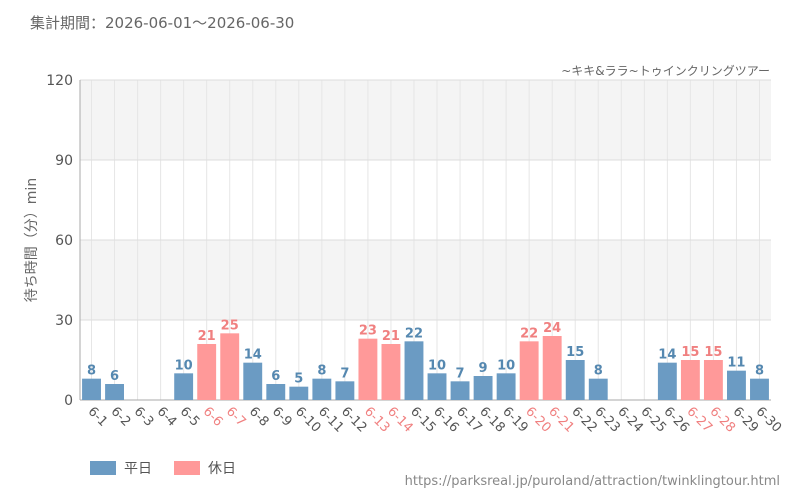 Image resolution: width=800 pixels, height=500 pixels. What do you see at coordinates (162, 23) in the screenshot?
I see `period-label: 集計期間：2026-06-01～2026-06-30` at bounding box center [162, 23].